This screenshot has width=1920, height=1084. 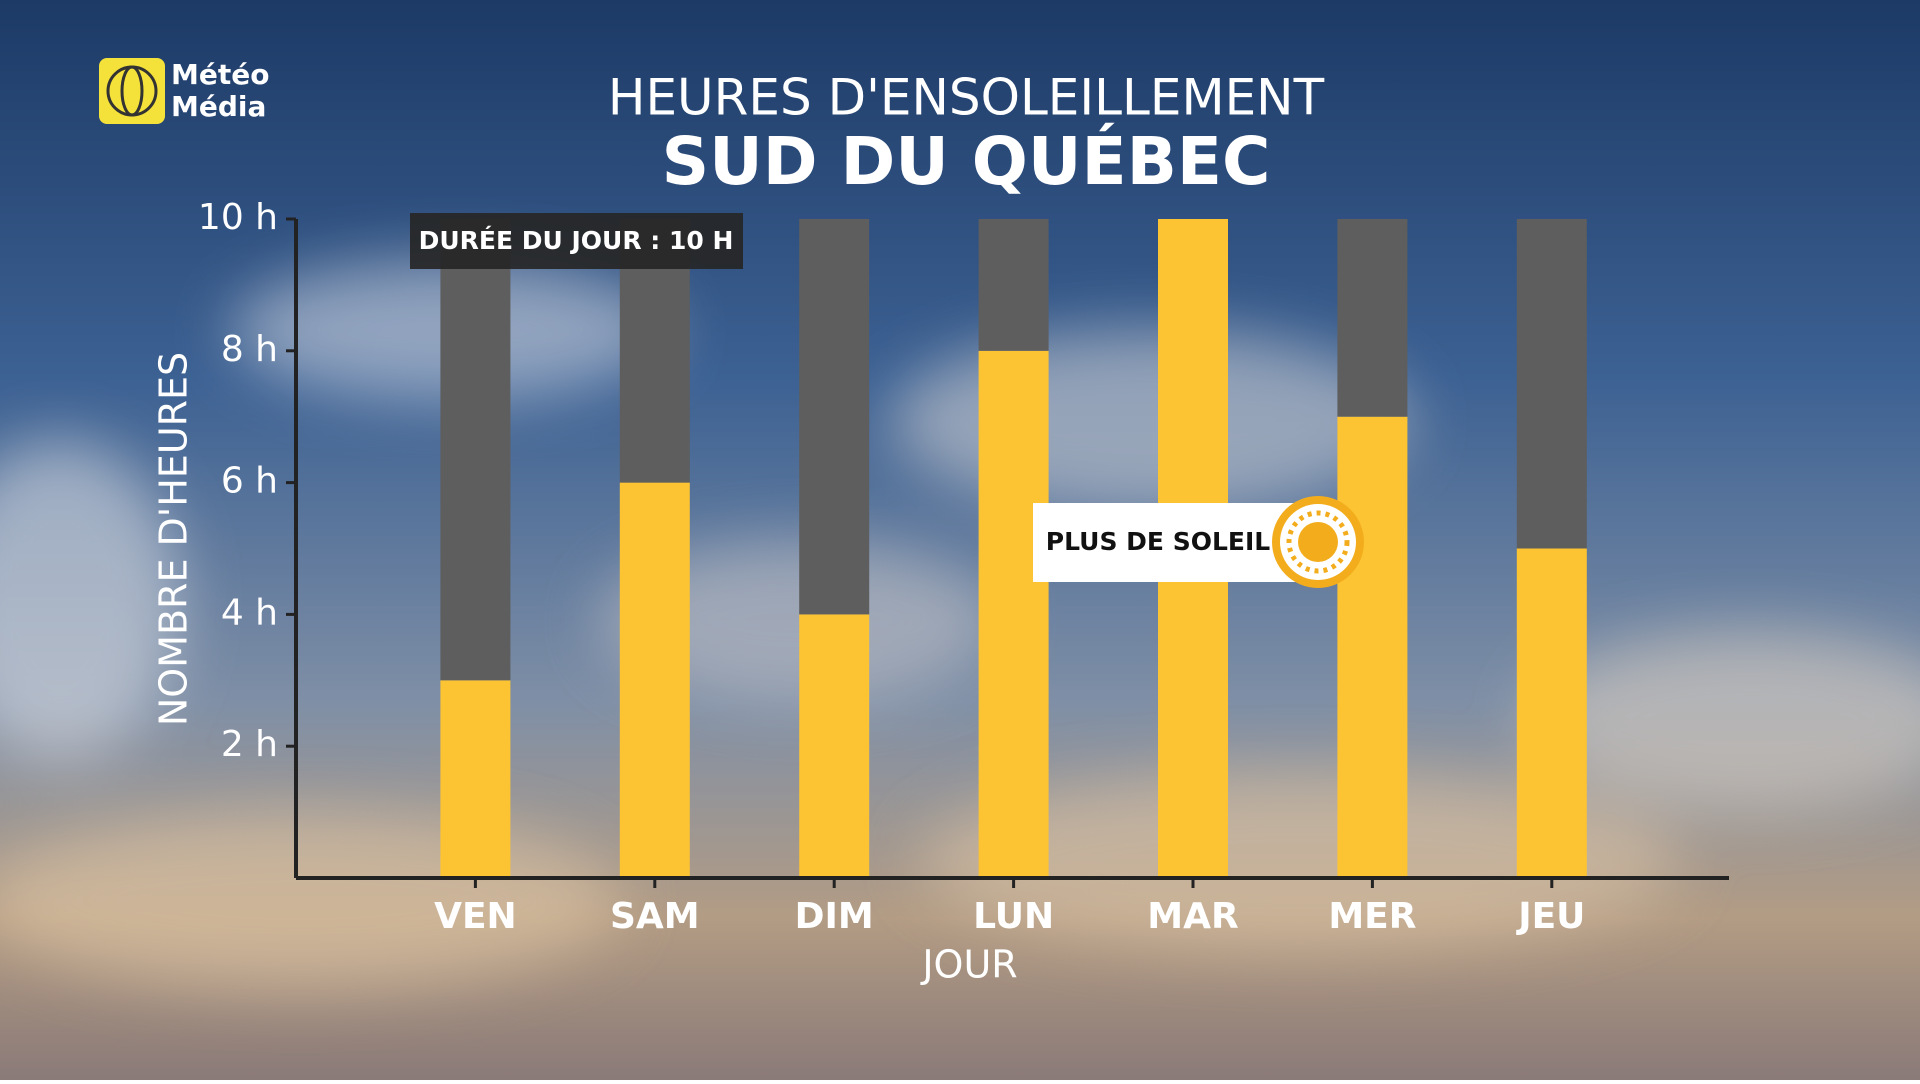 What do you see at coordinates (249, 349) in the screenshot?
I see `y-tick-label: 8 h` at bounding box center [249, 349].